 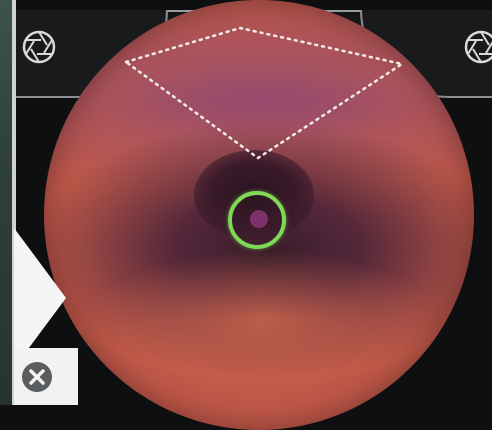 I want to click on focus-ring, so click(x=257, y=220).